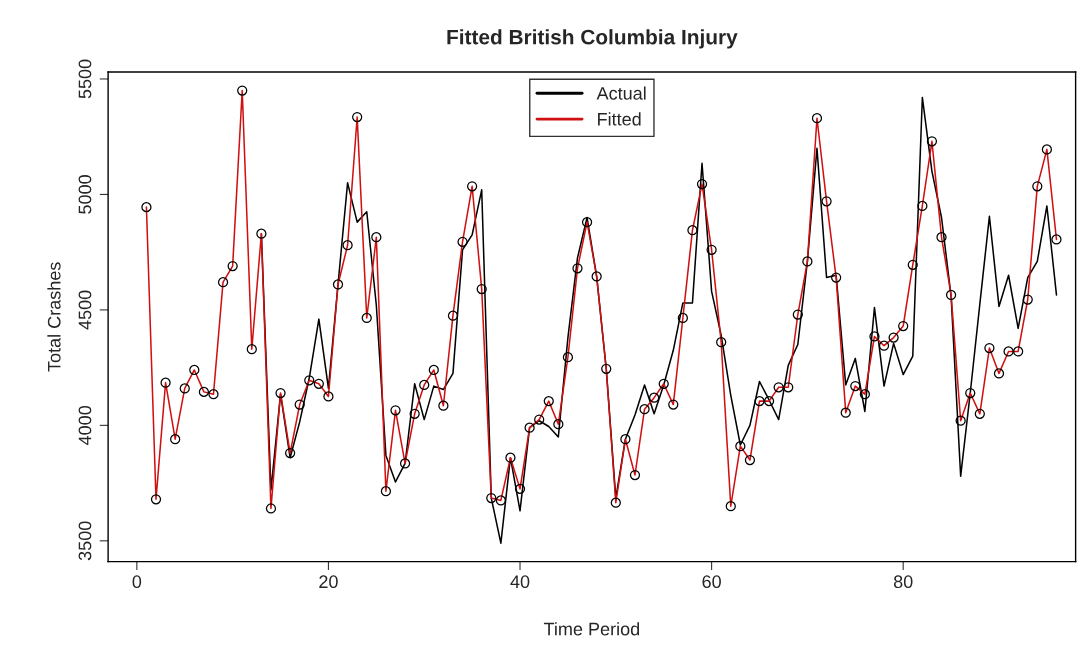 The height and width of the screenshot is (667, 1092). Describe the element at coordinates (85, 79) in the screenshot. I see `y-tick-label: 5500` at that location.